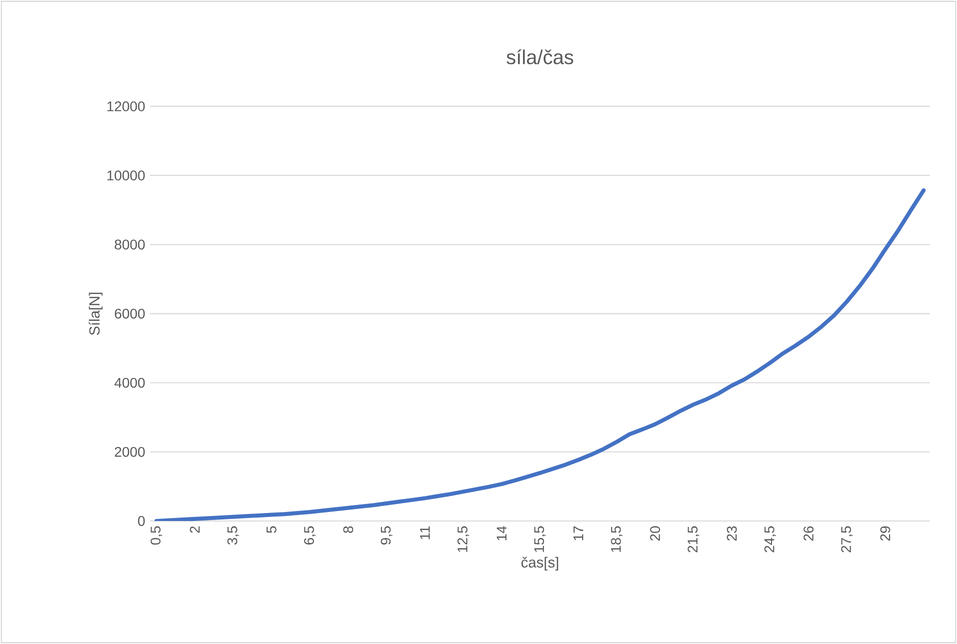 The height and width of the screenshot is (644, 957). What do you see at coordinates (540, 56) in the screenshot?
I see `chart-title: síla/čas` at bounding box center [540, 56].